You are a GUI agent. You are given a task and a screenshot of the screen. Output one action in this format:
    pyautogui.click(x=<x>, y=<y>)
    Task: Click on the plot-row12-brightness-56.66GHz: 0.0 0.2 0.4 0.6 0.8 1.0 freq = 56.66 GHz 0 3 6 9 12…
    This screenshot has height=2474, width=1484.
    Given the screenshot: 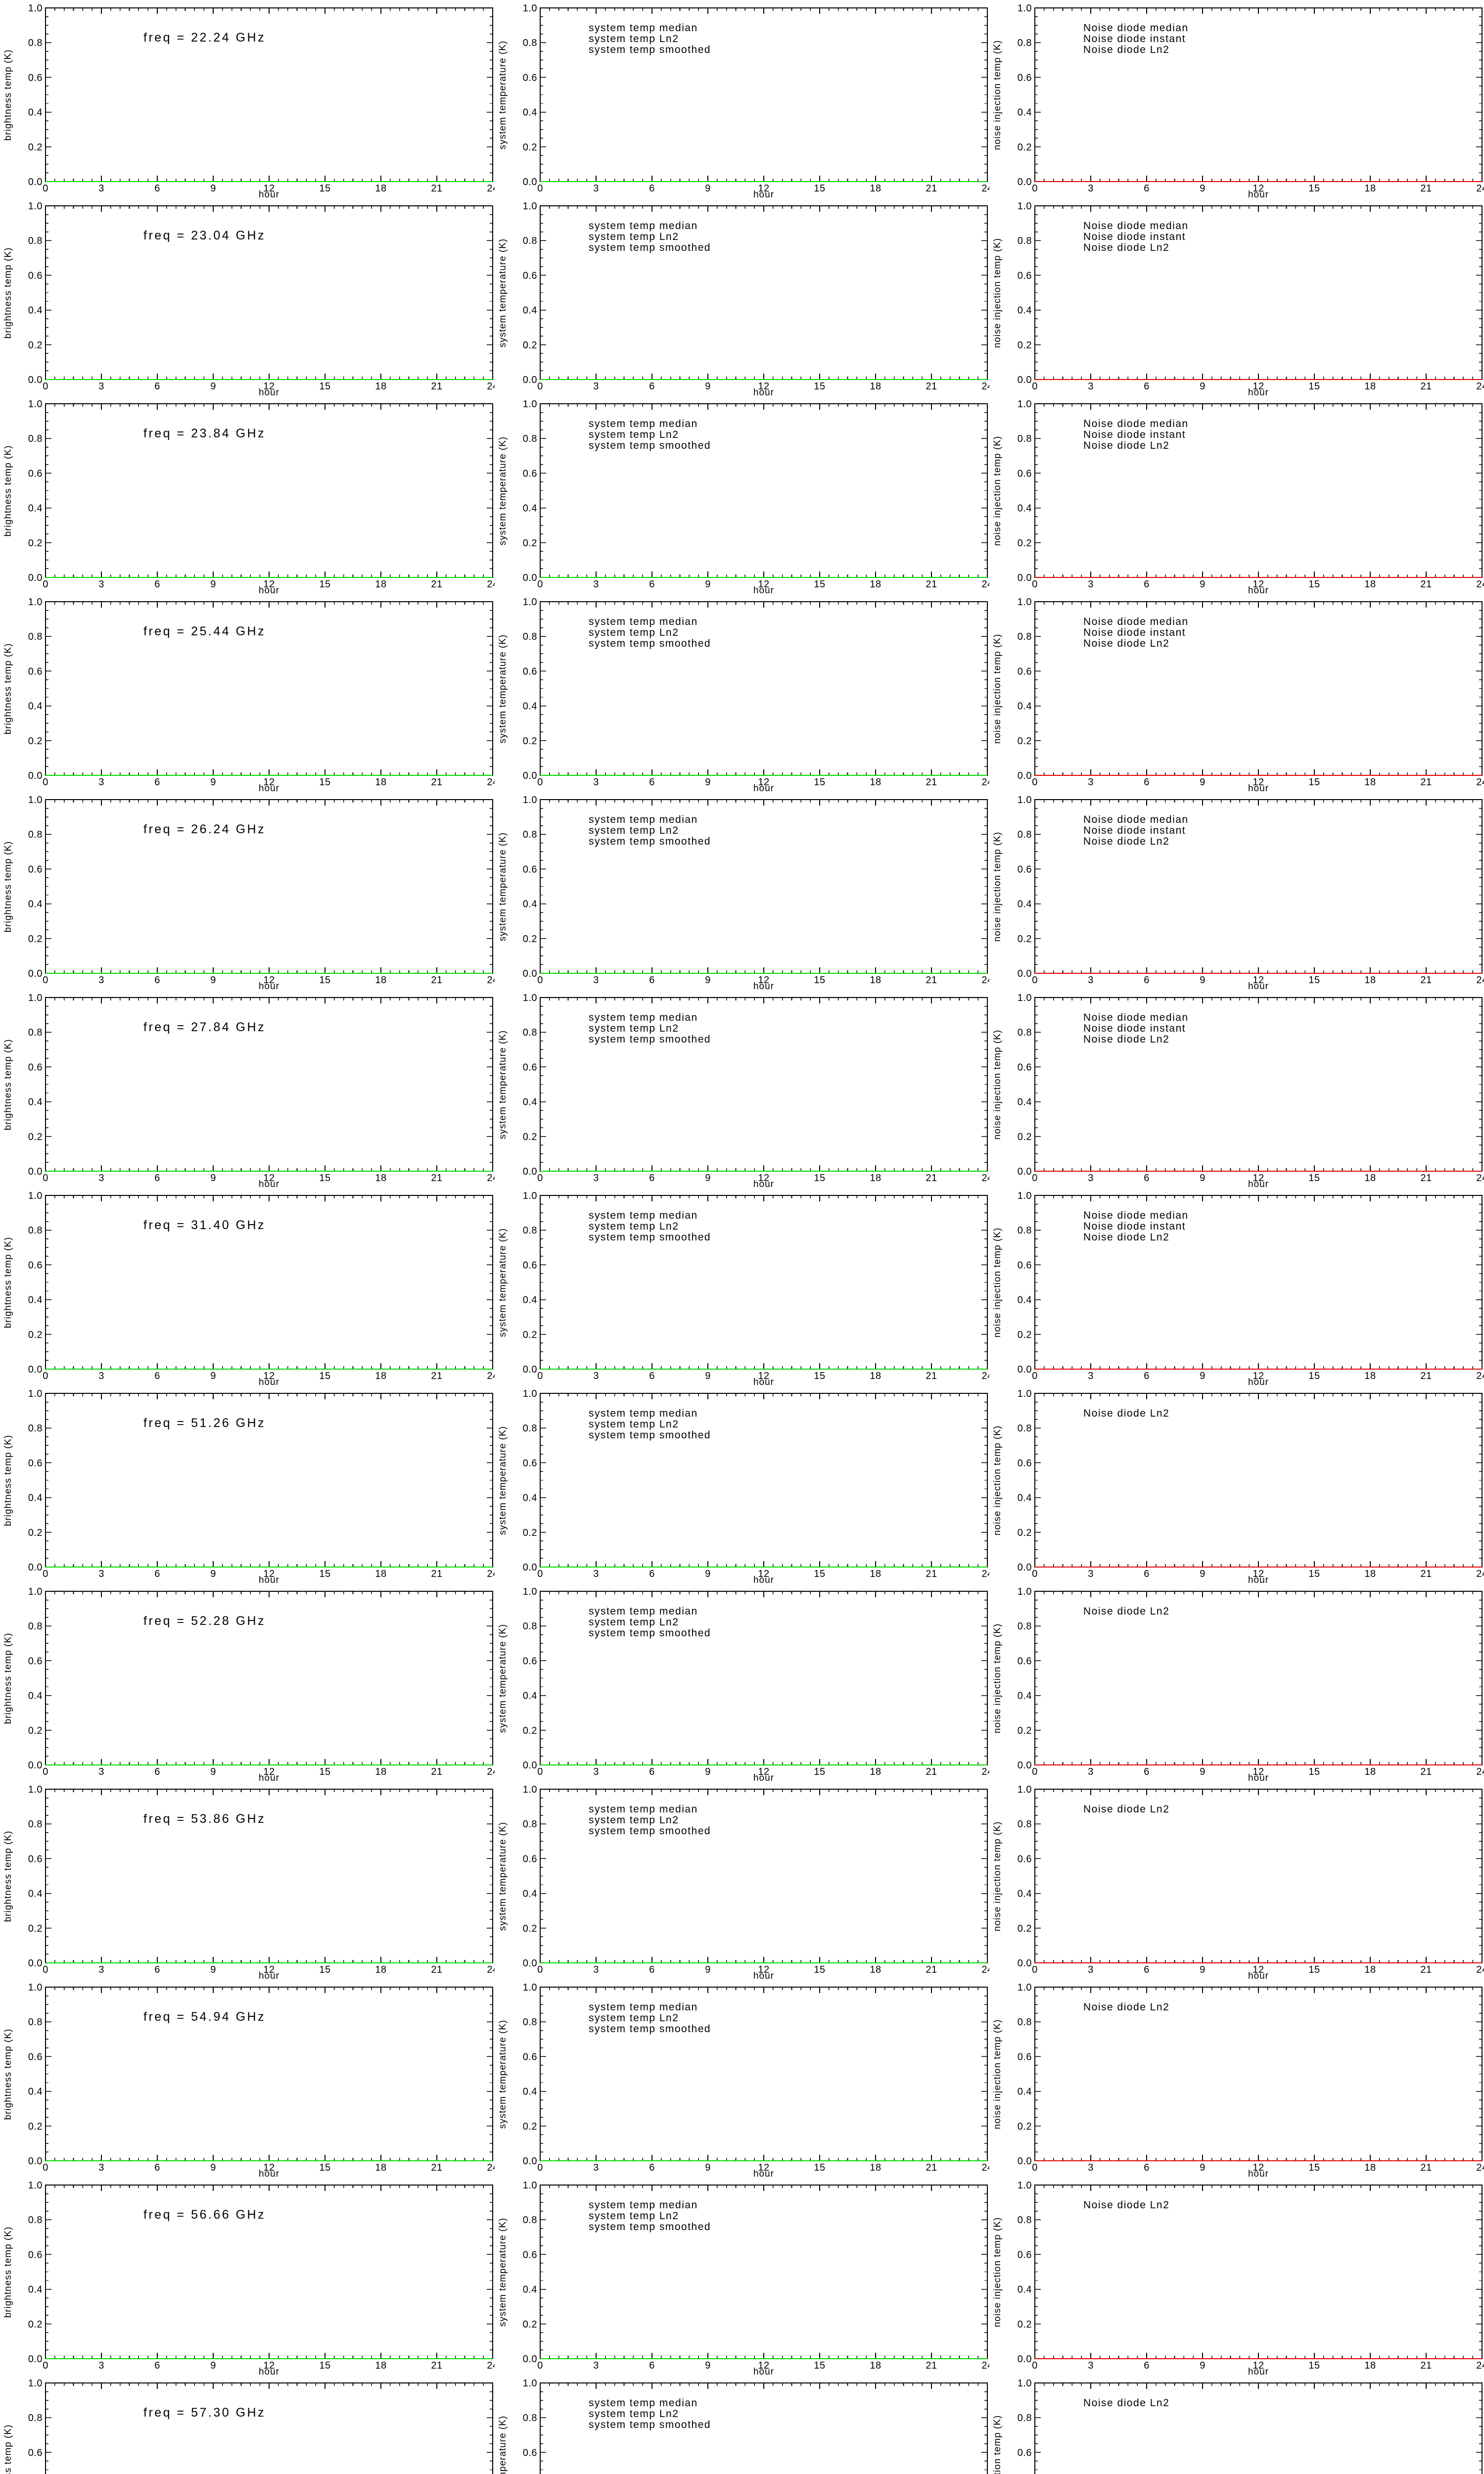 What is the action you would take?
    pyautogui.click(x=247, y=2276)
    